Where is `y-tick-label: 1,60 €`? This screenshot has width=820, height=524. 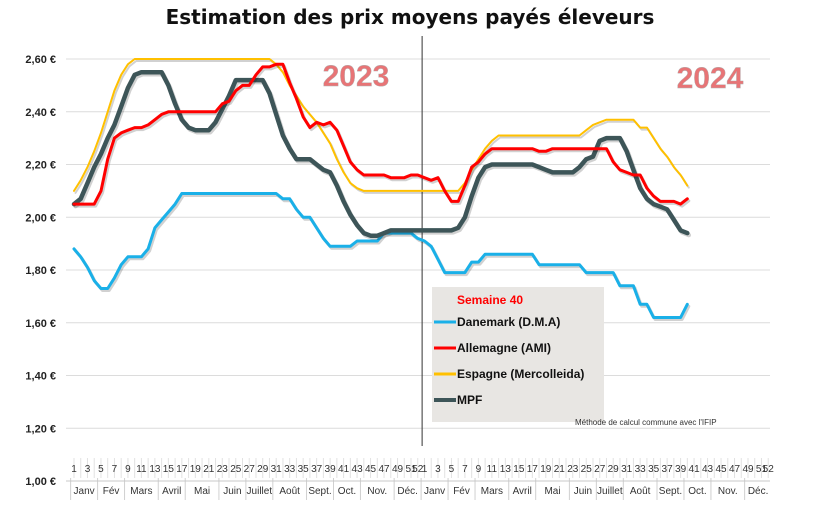 y-tick-label: 1,60 € is located at coordinates (40, 324).